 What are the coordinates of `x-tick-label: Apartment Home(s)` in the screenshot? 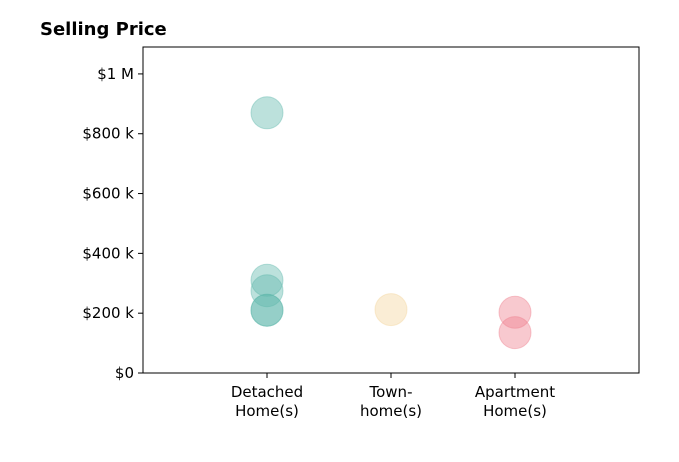 It's located at (515, 401).